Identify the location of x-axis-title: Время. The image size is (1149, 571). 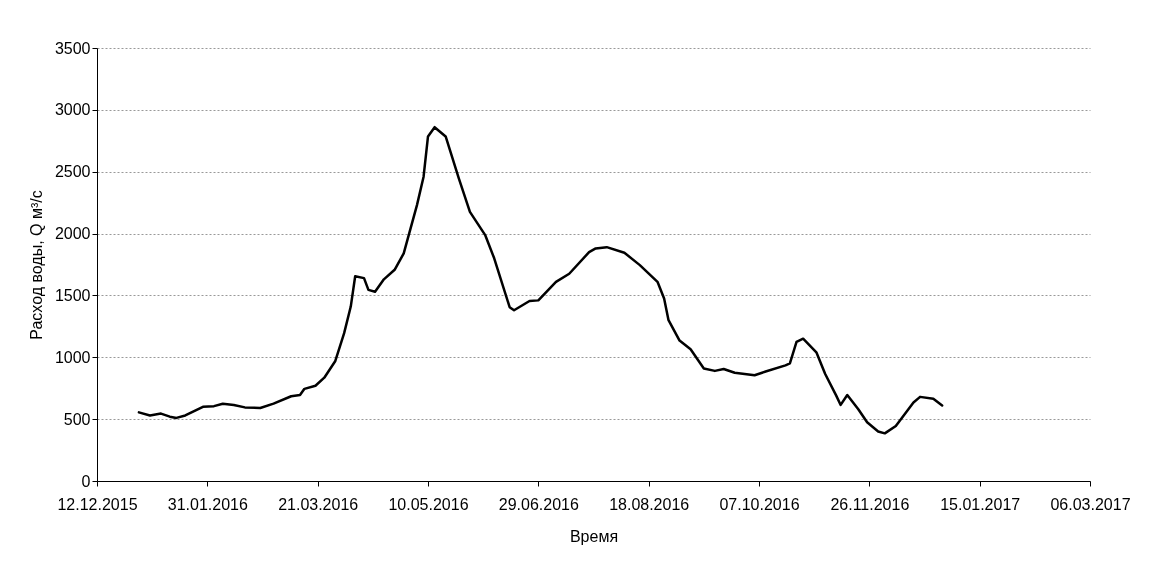
(594, 536).